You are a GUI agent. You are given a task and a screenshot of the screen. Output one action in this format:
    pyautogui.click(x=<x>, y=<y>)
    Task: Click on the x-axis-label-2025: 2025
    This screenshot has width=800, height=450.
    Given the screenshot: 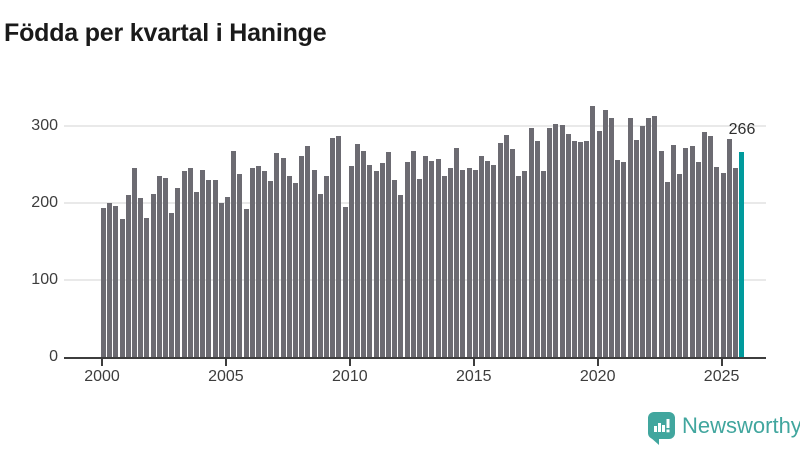 What is the action you would take?
    pyautogui.click(x=721, y=376)
    